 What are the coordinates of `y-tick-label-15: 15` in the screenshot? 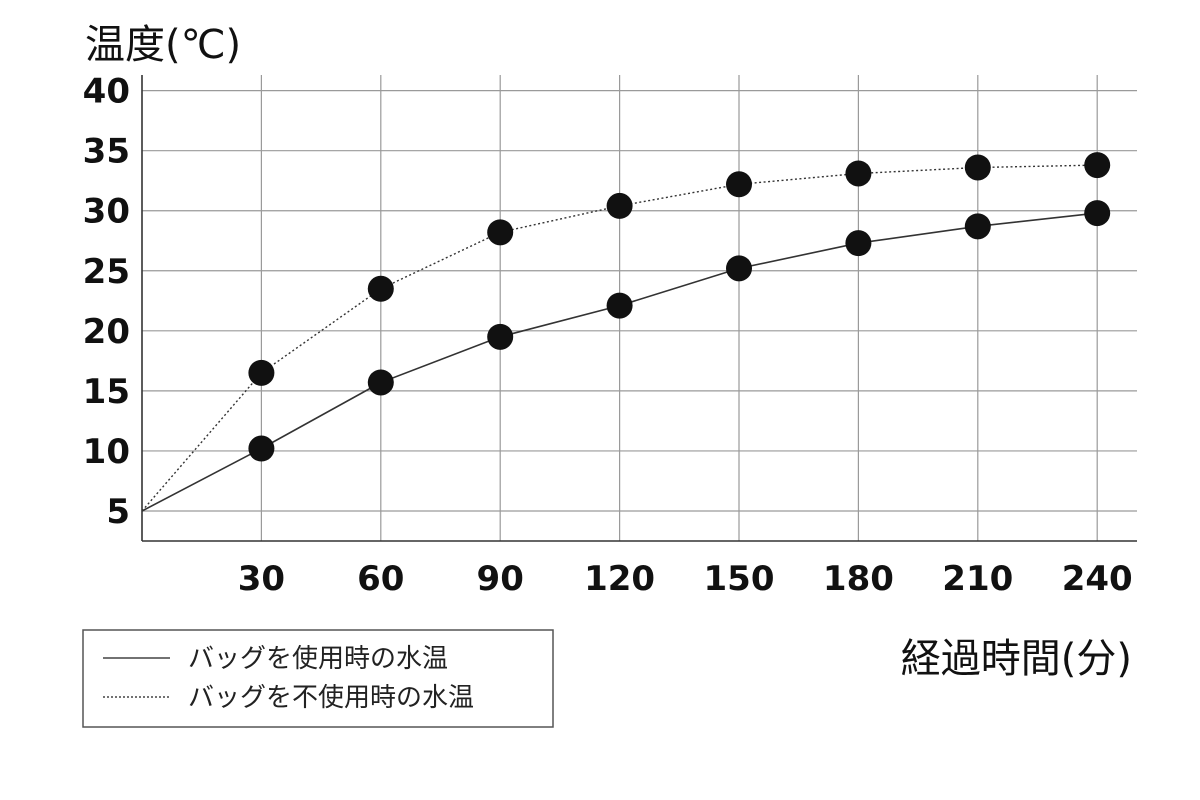 It's located at (106, 392).